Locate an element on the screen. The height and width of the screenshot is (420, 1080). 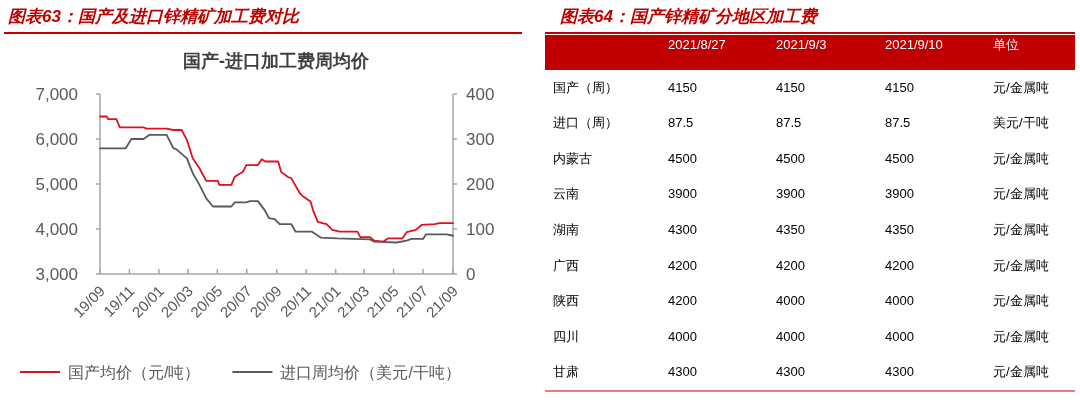
y-tick-label: 国产（周） is located at coordinates (585, 87).